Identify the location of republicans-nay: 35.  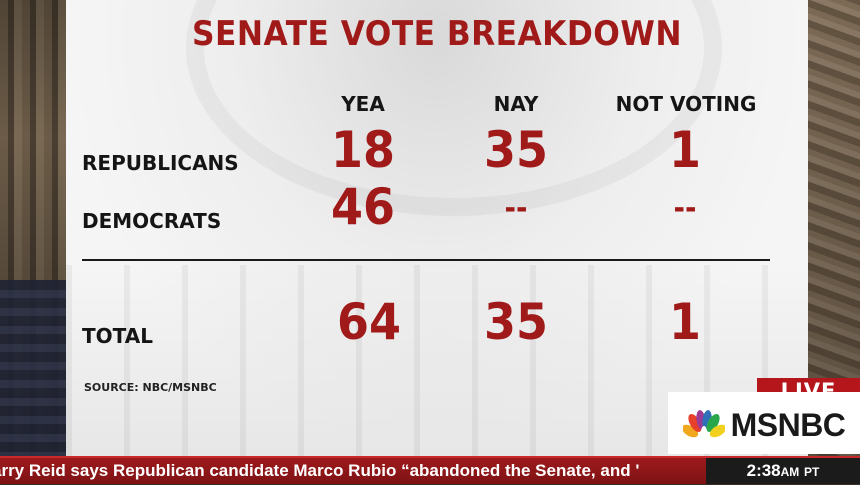
(516, 150).